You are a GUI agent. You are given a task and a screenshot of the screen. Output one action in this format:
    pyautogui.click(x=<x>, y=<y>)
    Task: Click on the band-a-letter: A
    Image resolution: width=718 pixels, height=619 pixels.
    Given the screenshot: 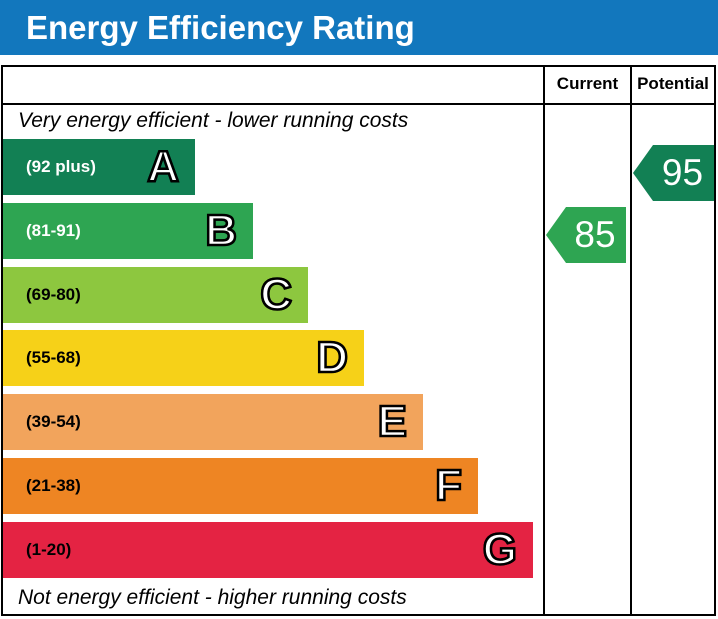 What is the action you would take?
    pyautogui.click(x=163, y=166)
    